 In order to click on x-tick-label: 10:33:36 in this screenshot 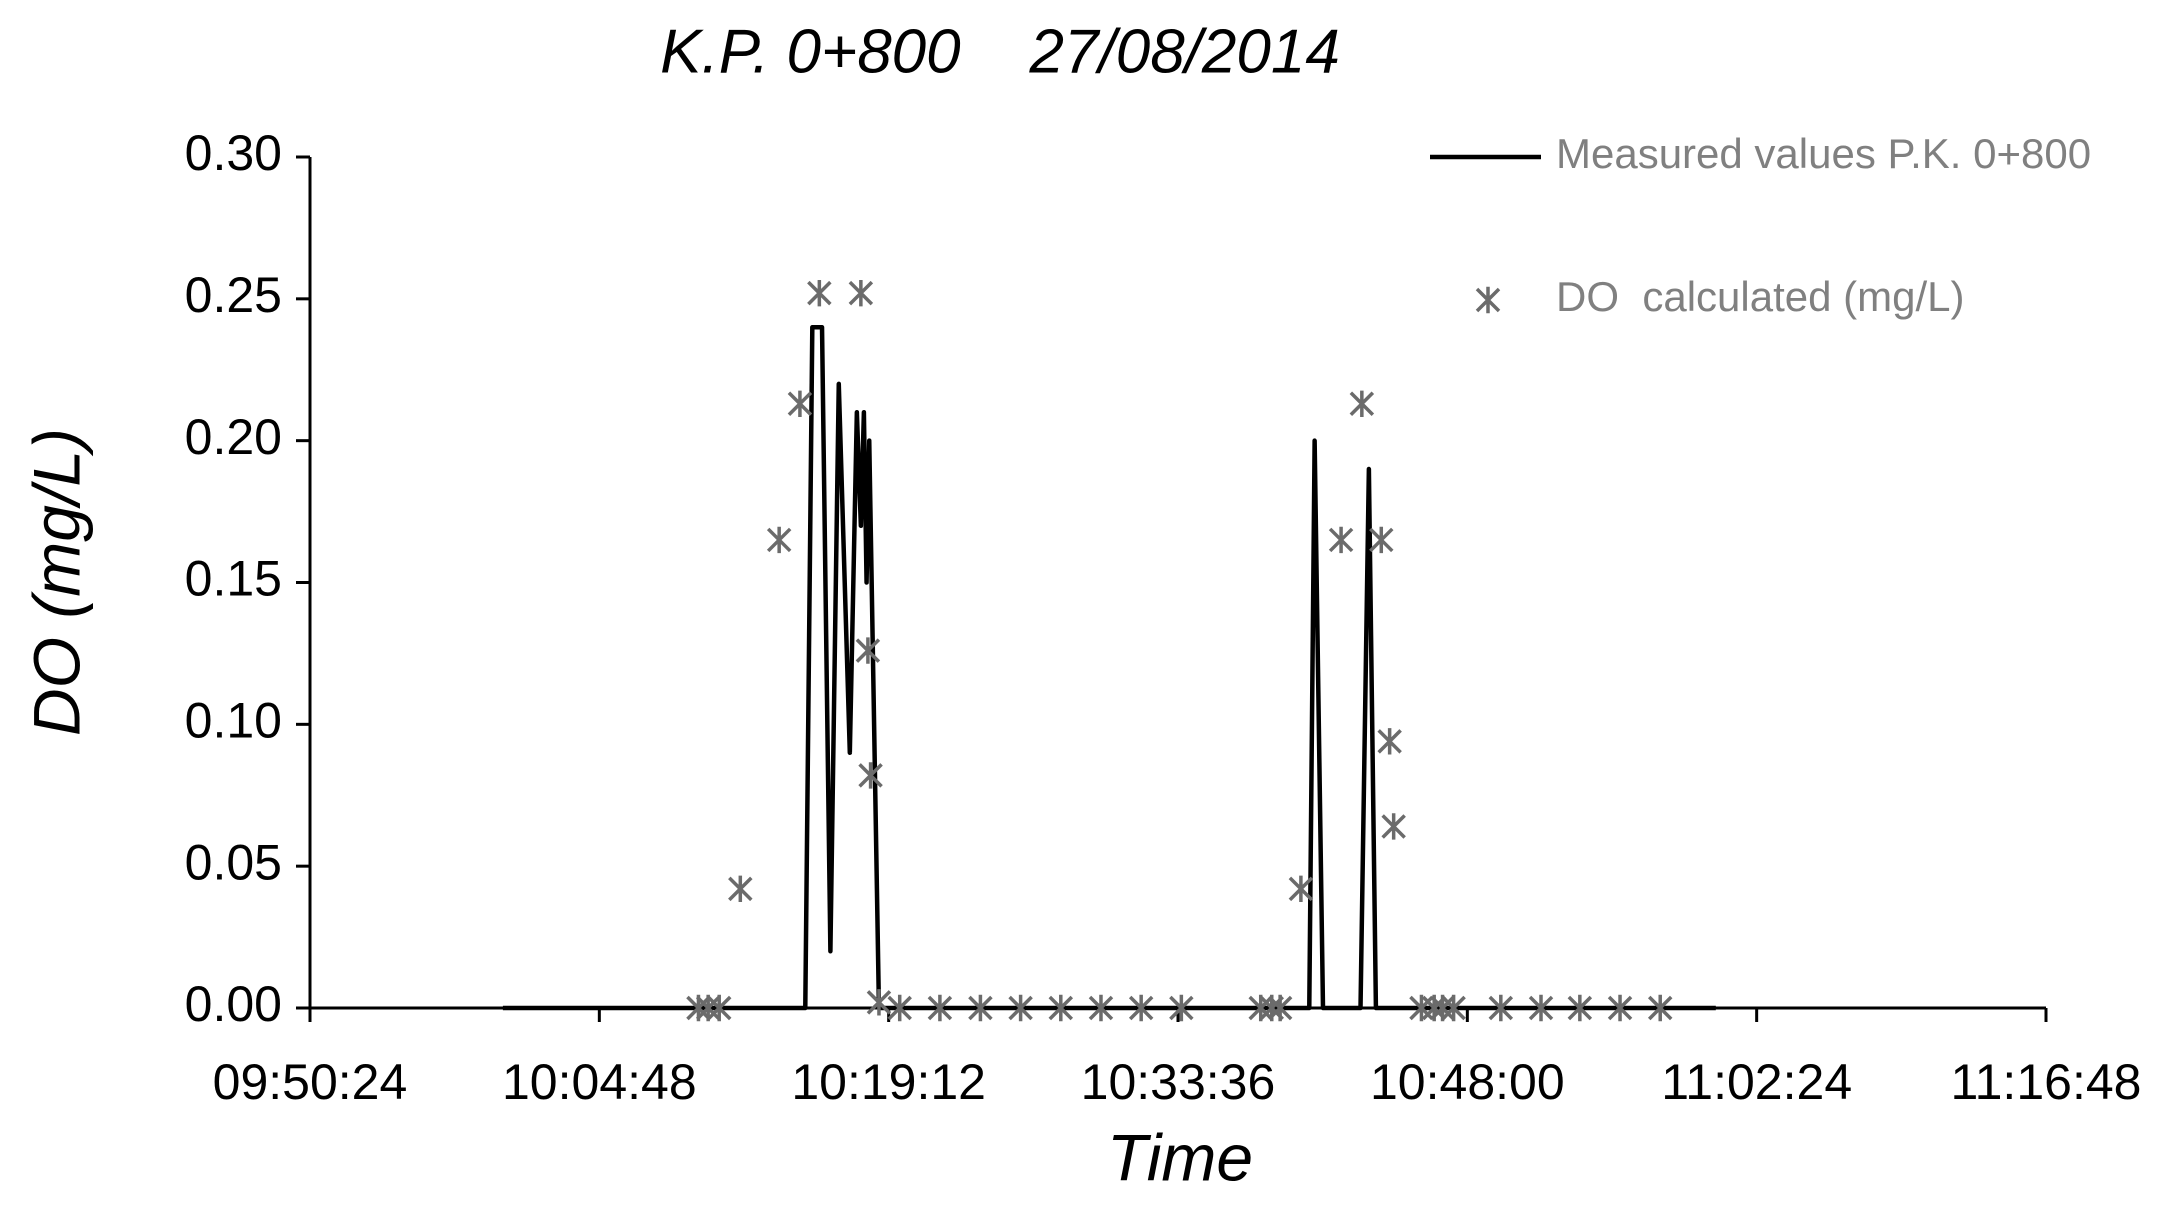, I will do `click(1178, 1082)`.